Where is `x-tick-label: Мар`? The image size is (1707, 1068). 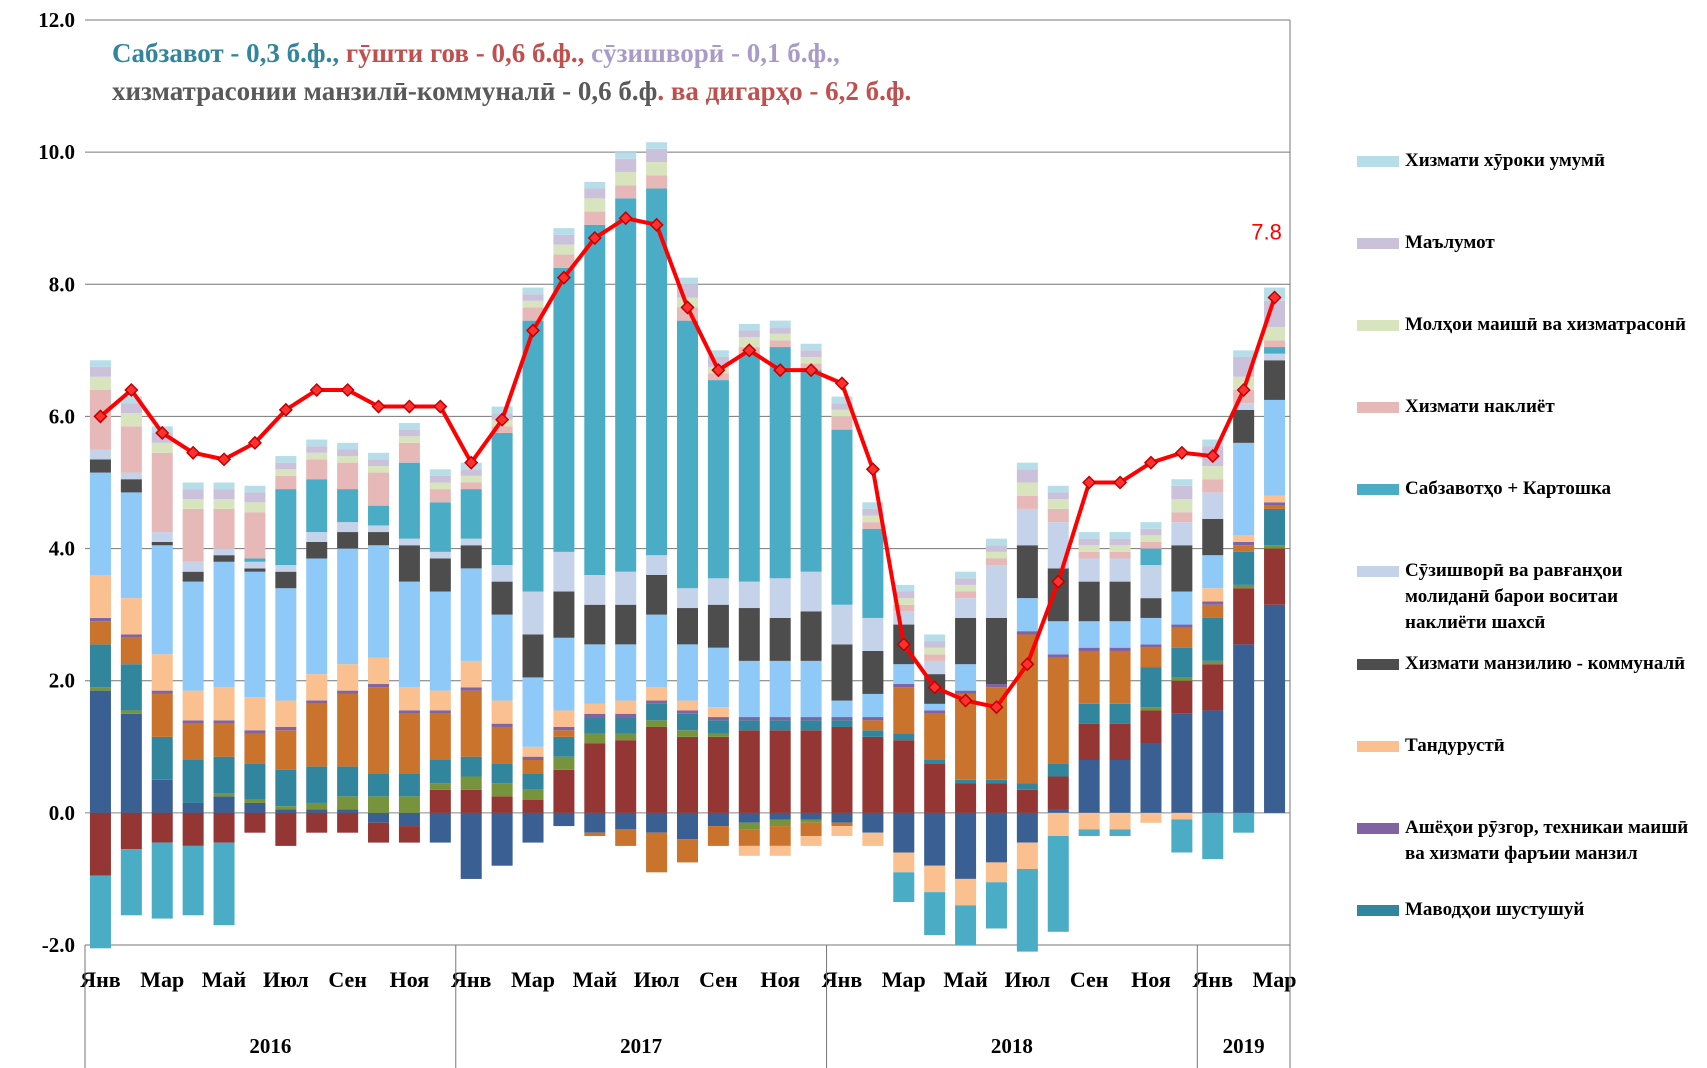 x-tick-label: Мар is located at coordinates (162, 979).